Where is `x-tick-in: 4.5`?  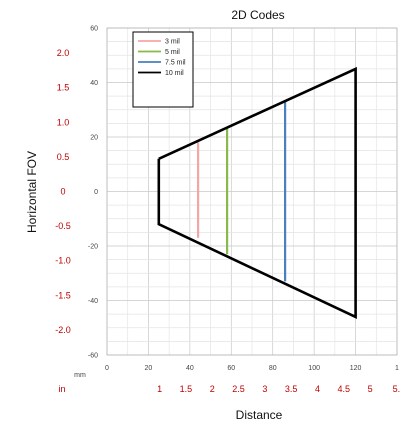 x-tick-in: 4.5 is located at coordinates (344, 389).